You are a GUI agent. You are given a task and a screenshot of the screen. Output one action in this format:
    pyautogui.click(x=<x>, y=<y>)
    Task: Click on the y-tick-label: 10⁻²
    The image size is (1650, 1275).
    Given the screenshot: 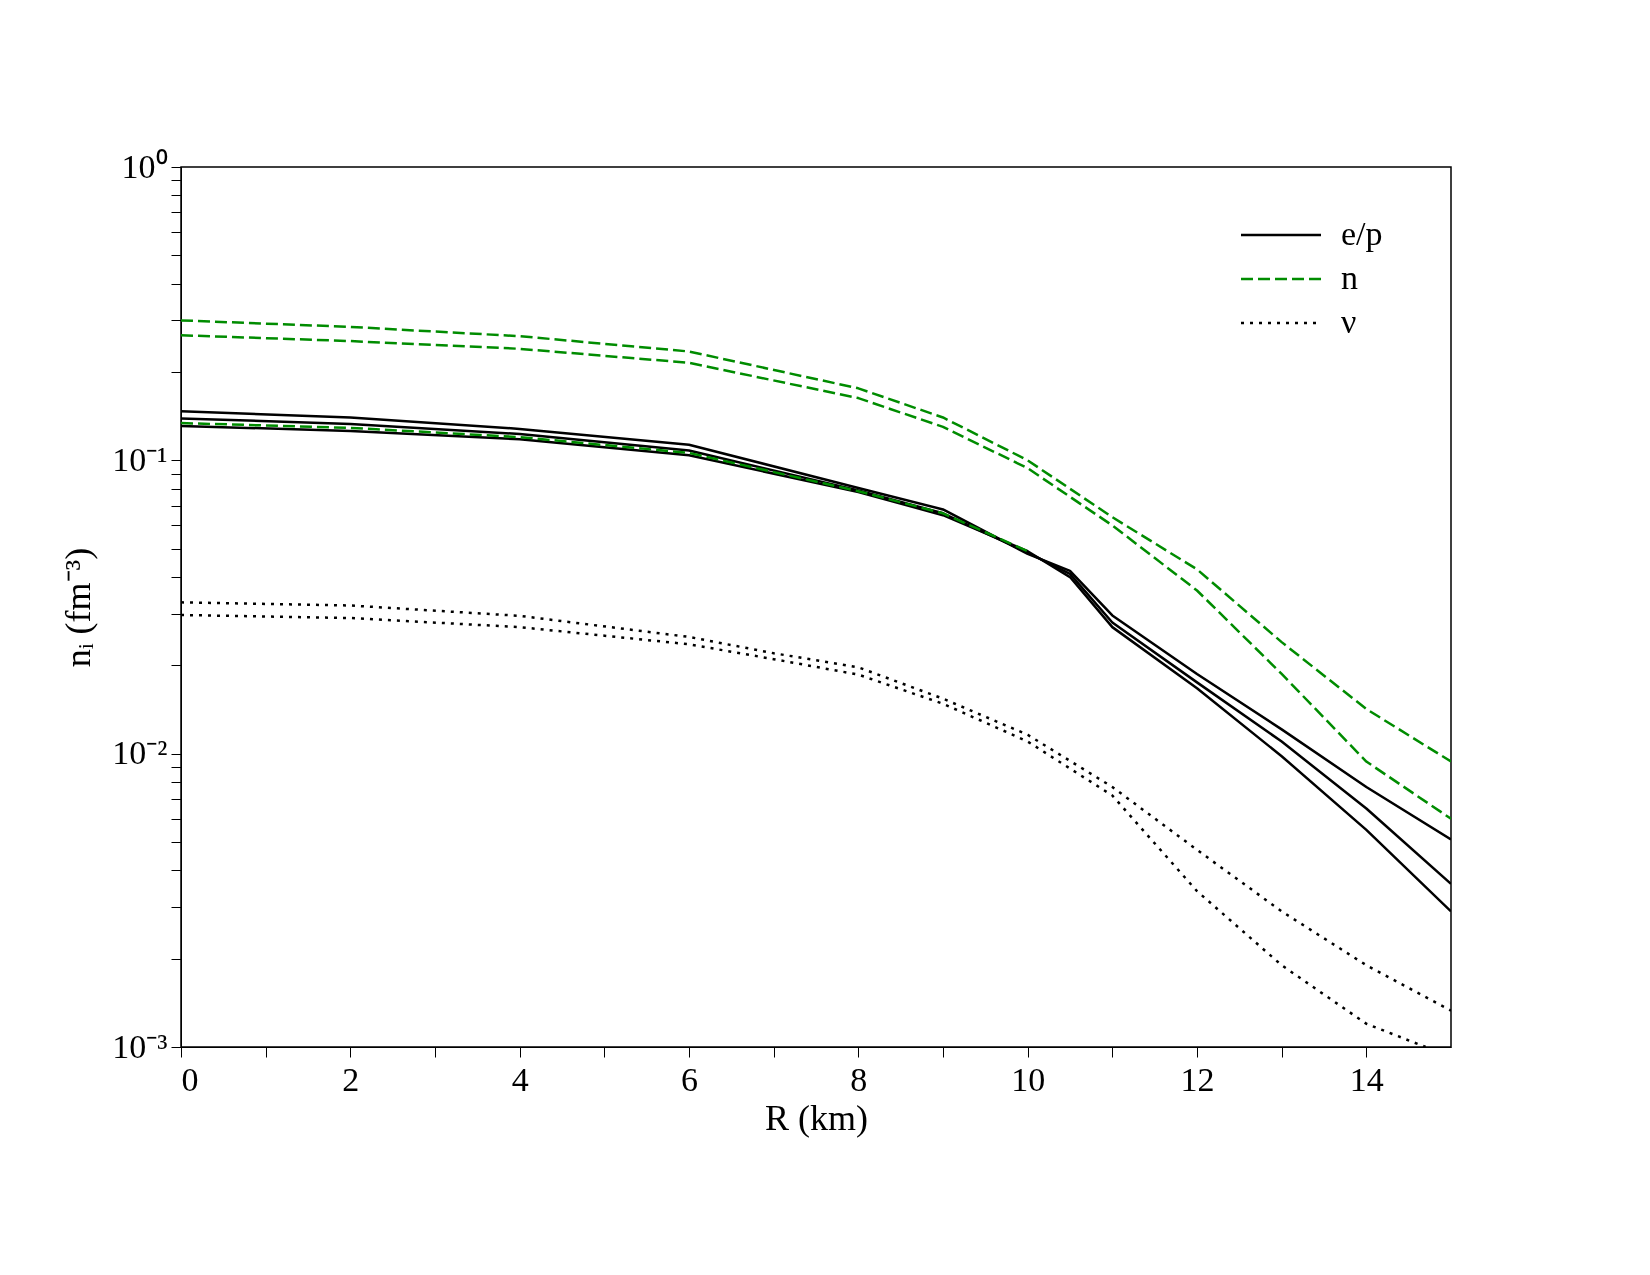 What is the action you would take?
    pyautogui.click(x=140, y=753)
    